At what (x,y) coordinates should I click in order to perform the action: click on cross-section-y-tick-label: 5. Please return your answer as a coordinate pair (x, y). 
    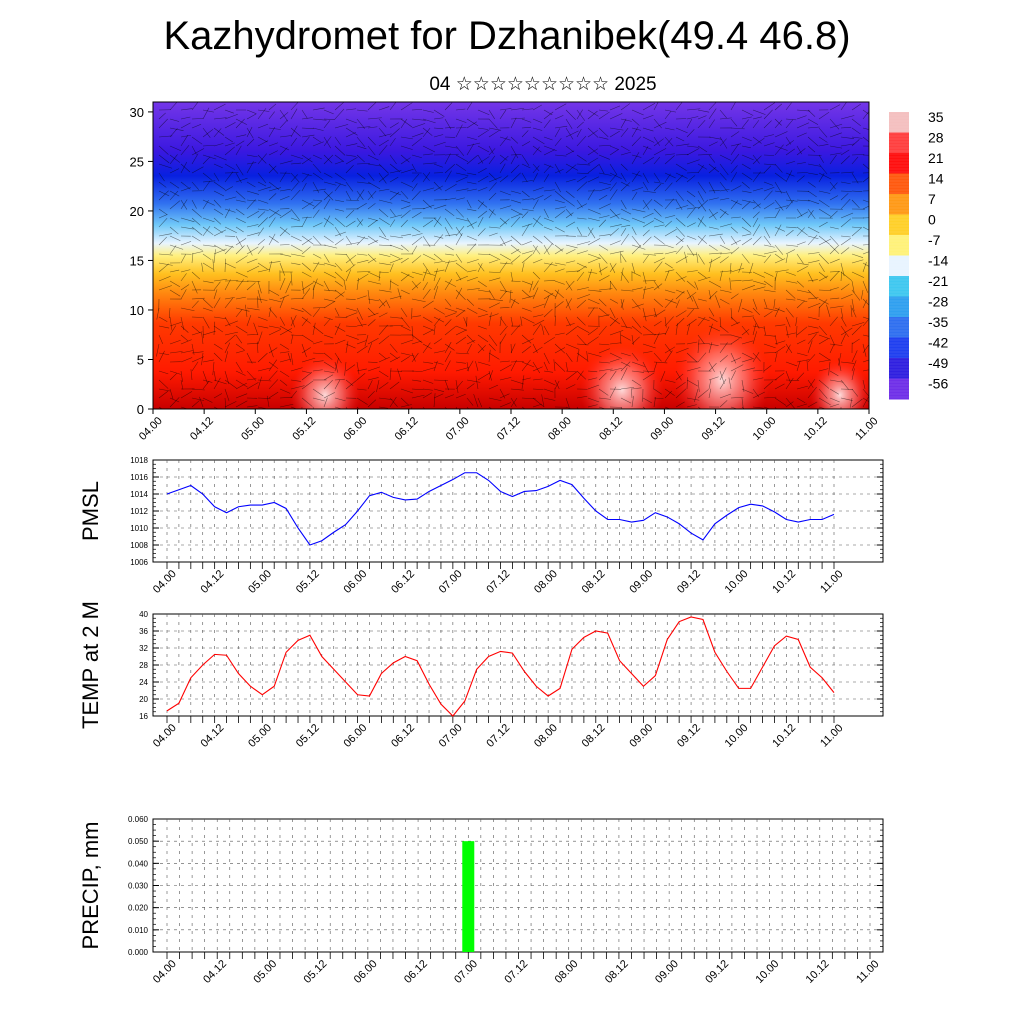
    Looking at the image, I should click on (140, 359).